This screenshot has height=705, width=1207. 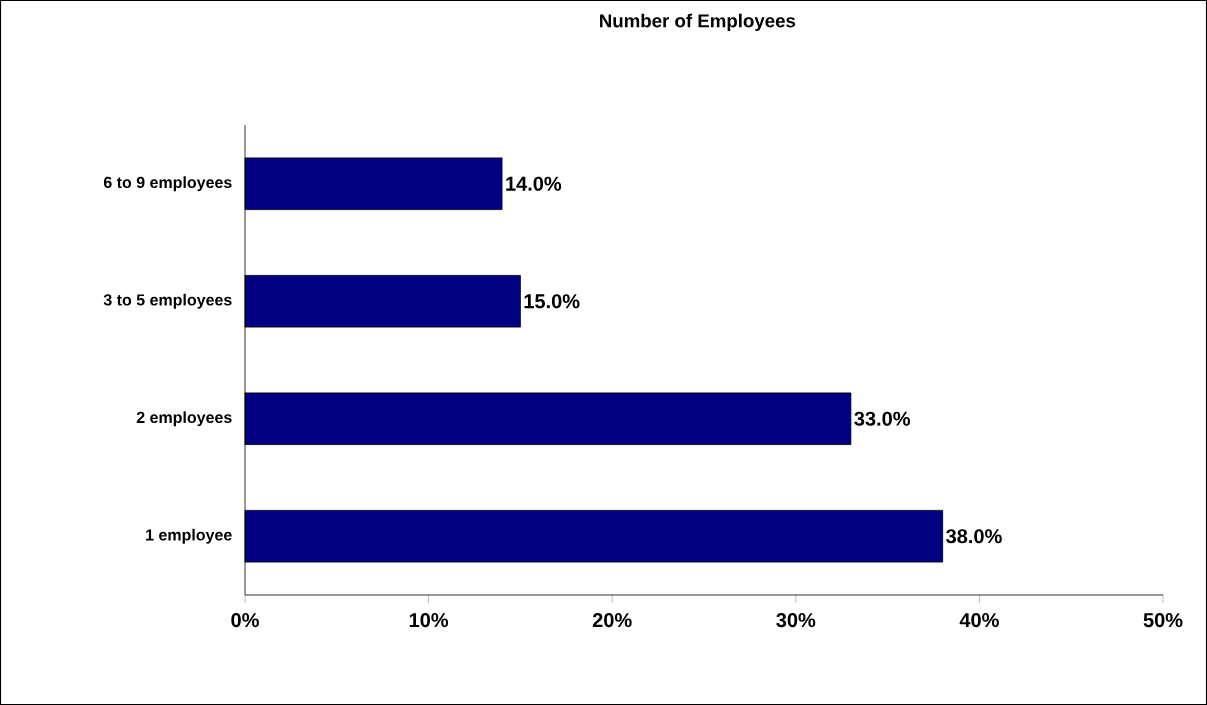 What do you see at coordinates (534, 183) in the screenshot?
I see `data-label: 14.0%` at bounding box center [534, 183].